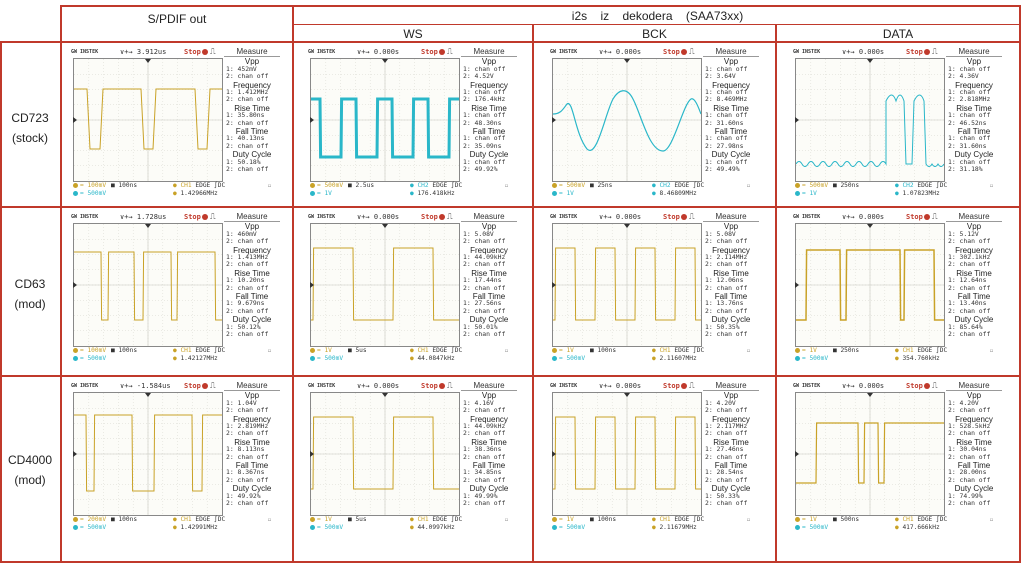  I want to click on stop-status: Stop, so click(433, 386).